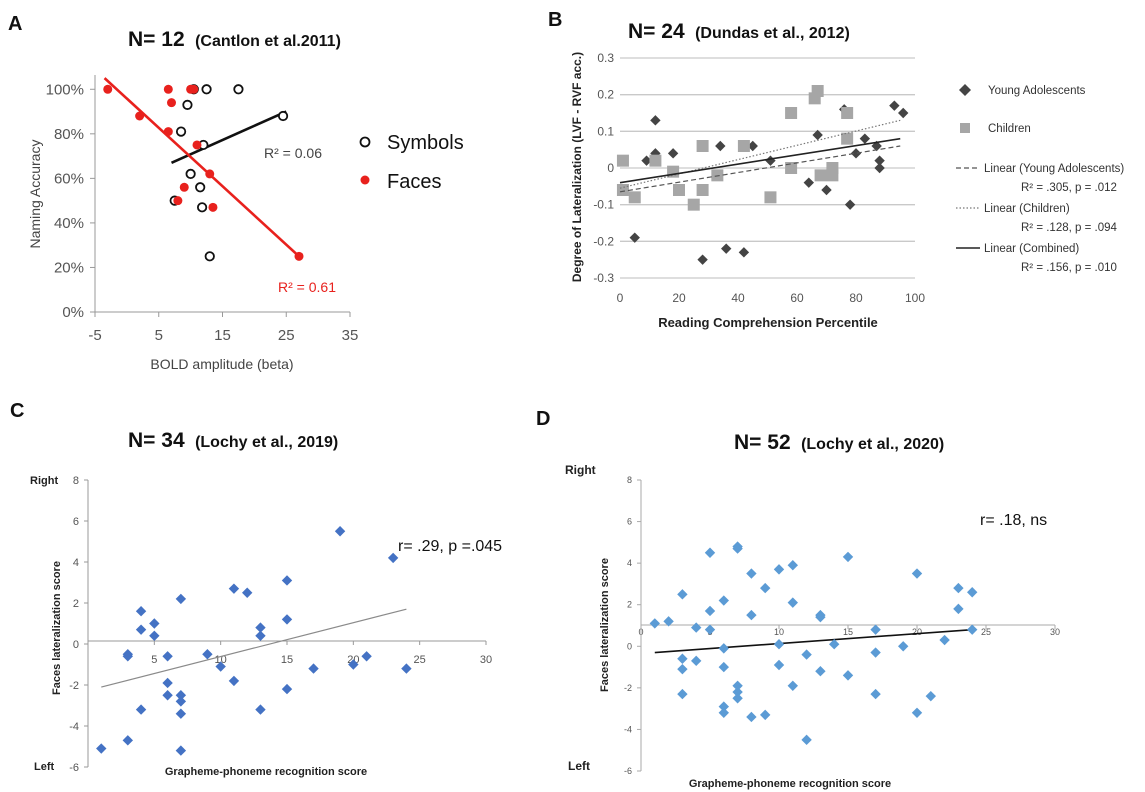 The image size is (1145, 792). I want to click on x-tick-label: 20, so click(679, 298).